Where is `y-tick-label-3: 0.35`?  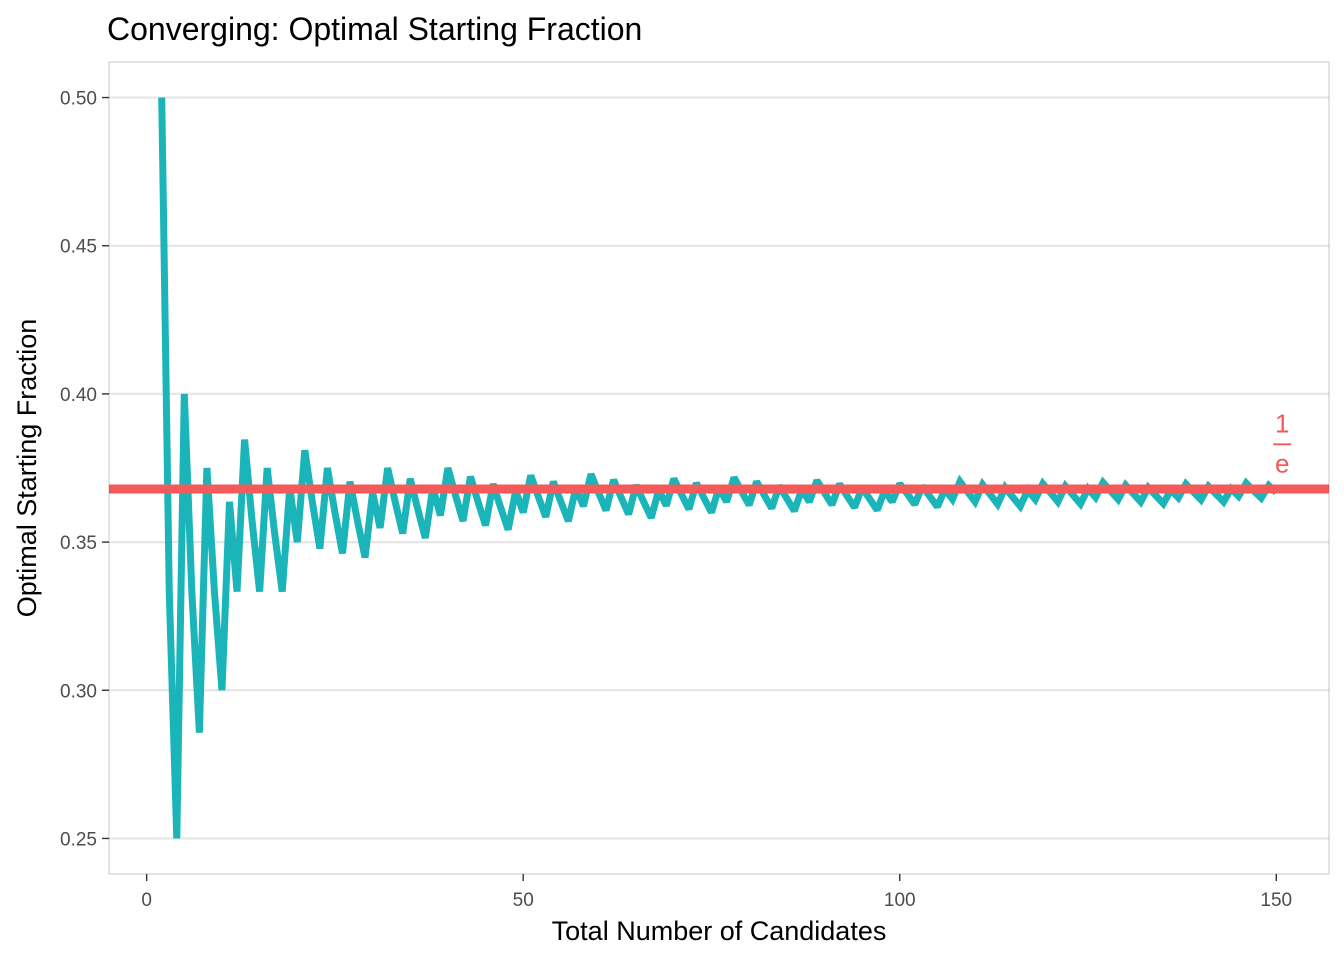
y-tick-label-3: 0.35 is located at coordinates (78, 543).